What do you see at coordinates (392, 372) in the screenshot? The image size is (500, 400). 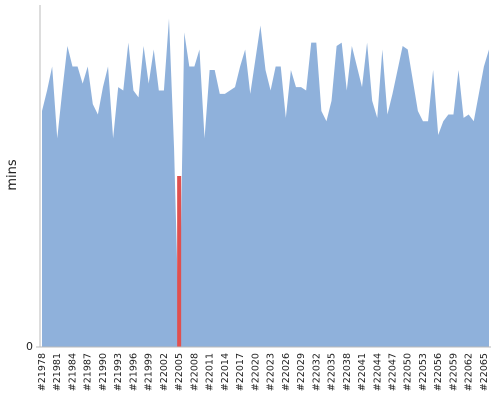 I see `x-tick-label: #22047` at bounding box center [392, 372].